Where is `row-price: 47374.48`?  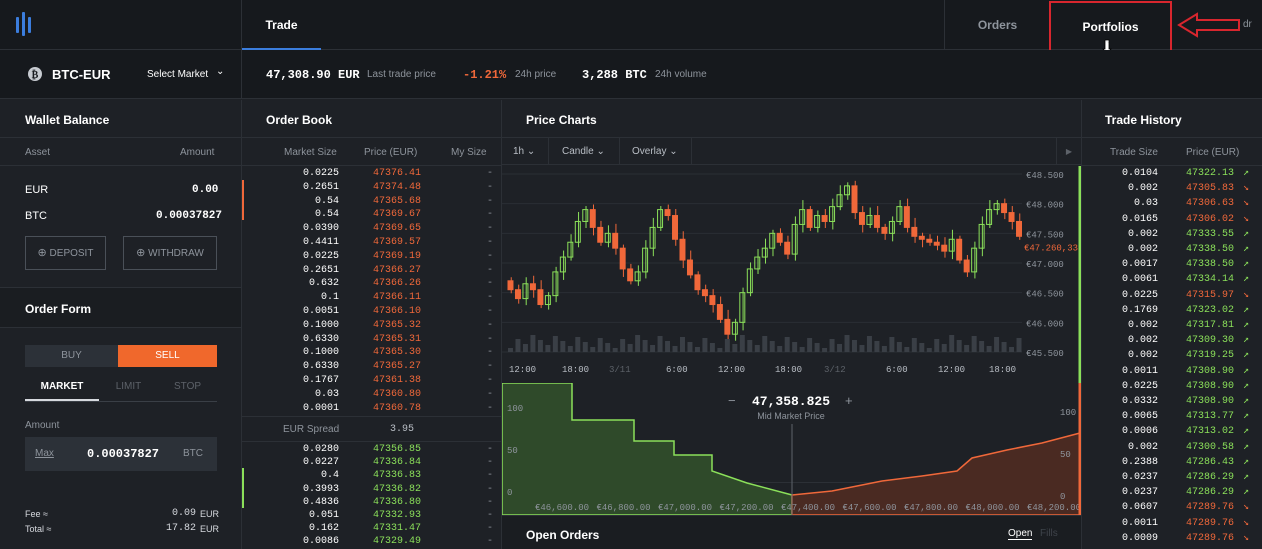
row-price: 47374.48 is located at coordinates (397, 187).